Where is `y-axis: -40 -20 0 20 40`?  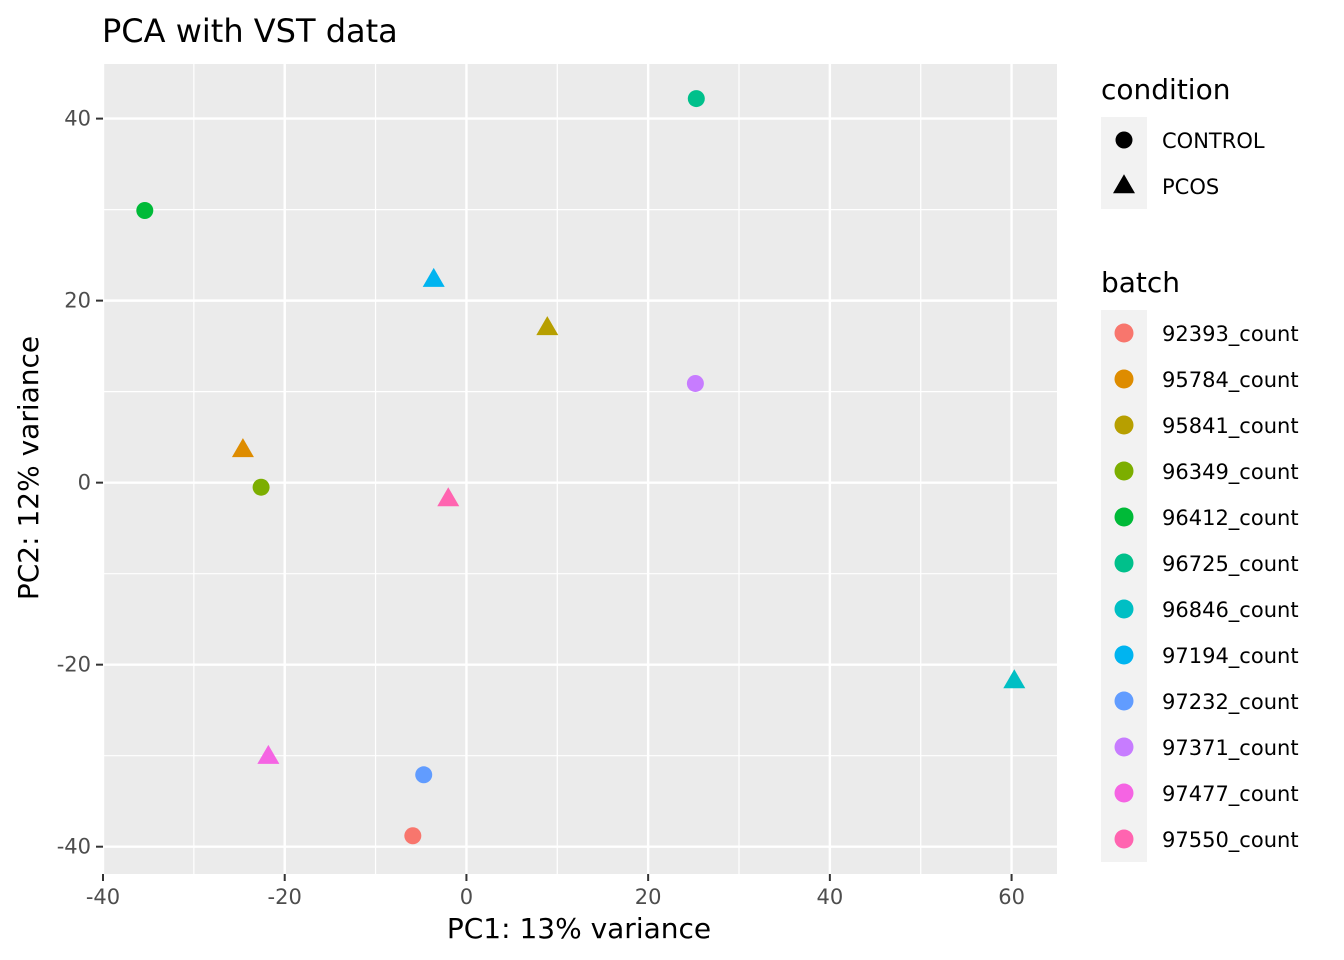
y-axis: -40 -20 0 20 40 is located at coordinates (80, 483).